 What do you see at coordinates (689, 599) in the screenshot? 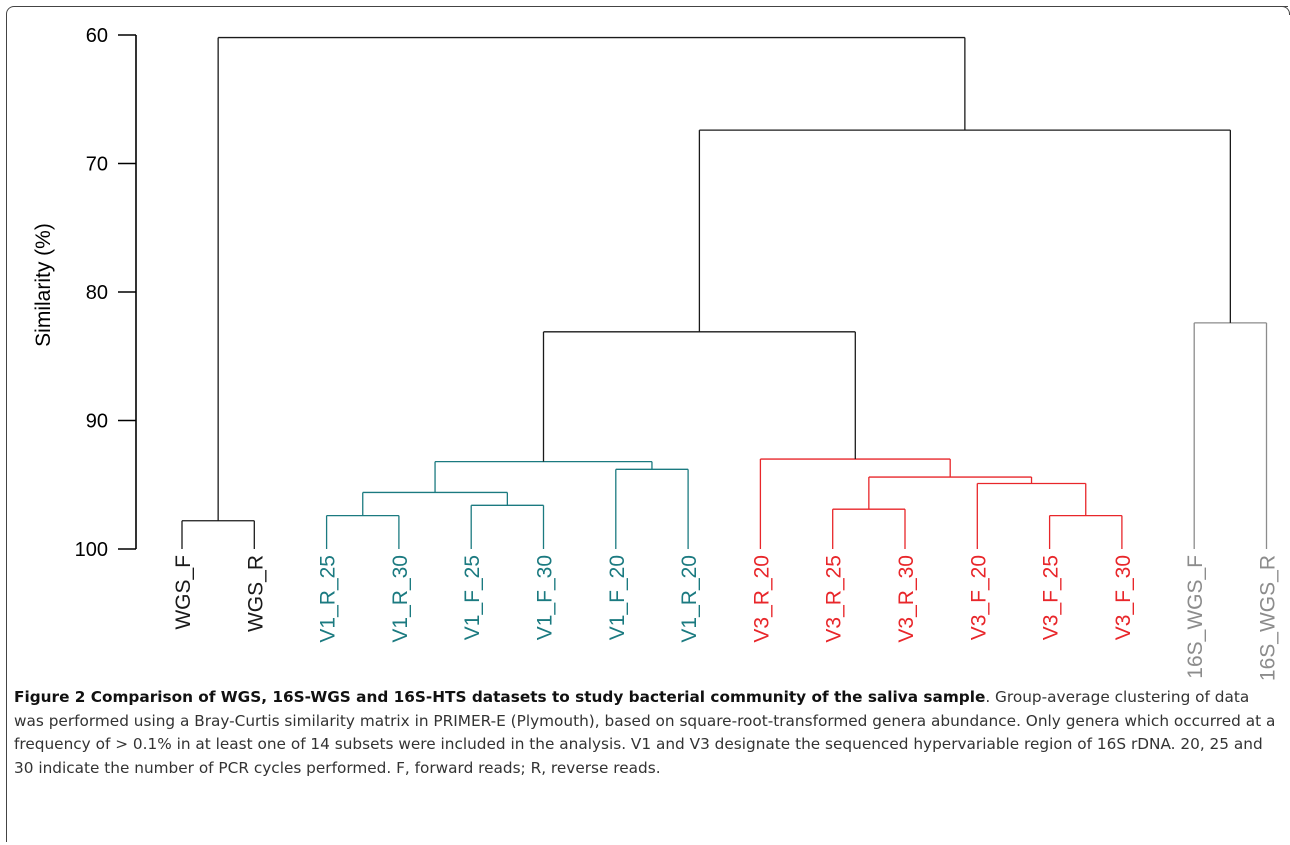
I see `leaf-label: V1_R_20` at bounding box center [689, 599].